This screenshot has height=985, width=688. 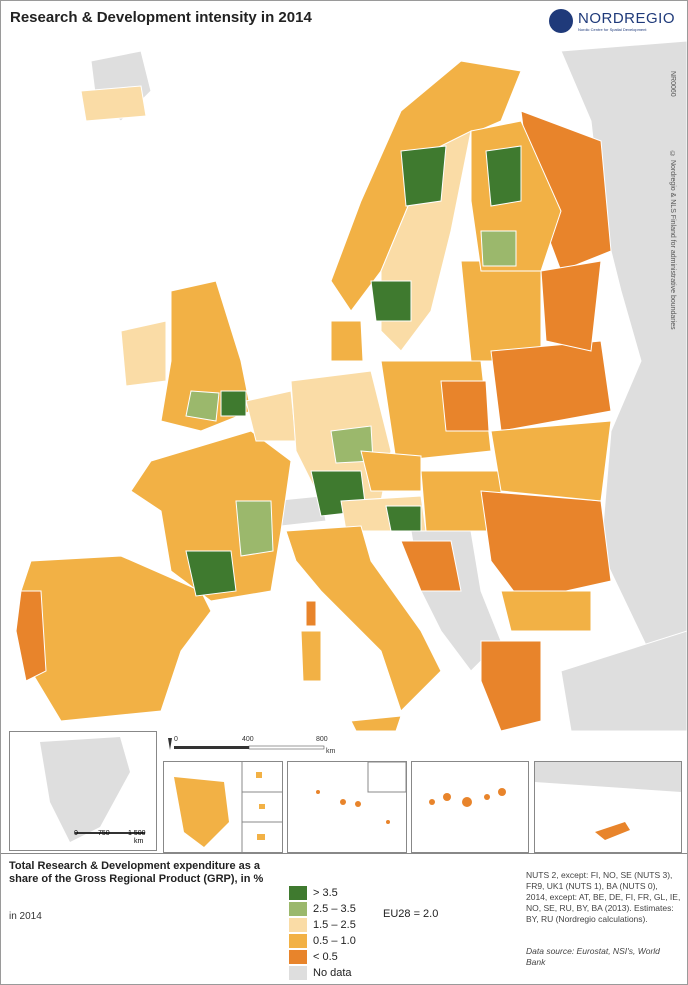 I want to click on scale-tick: 400, so click(x=248, y=739).